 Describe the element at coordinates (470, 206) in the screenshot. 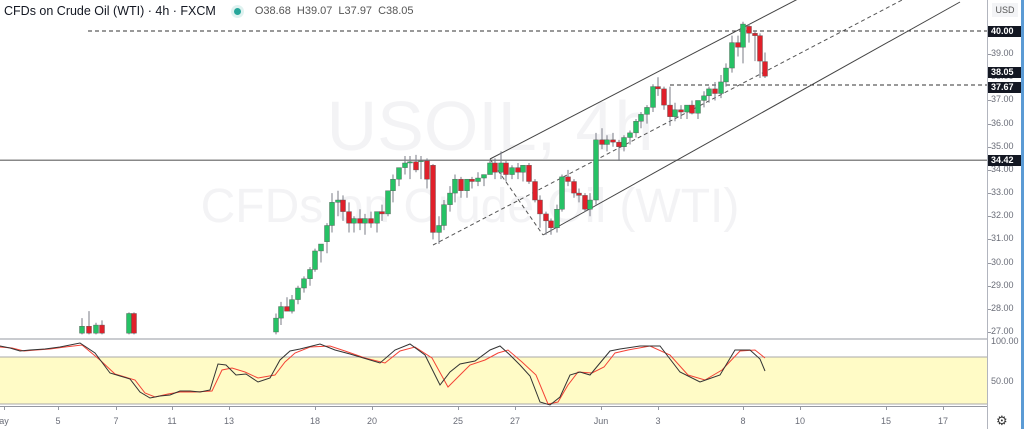

I see `watermark-description: CFDs on Crude Oil (WTI)` at that location.